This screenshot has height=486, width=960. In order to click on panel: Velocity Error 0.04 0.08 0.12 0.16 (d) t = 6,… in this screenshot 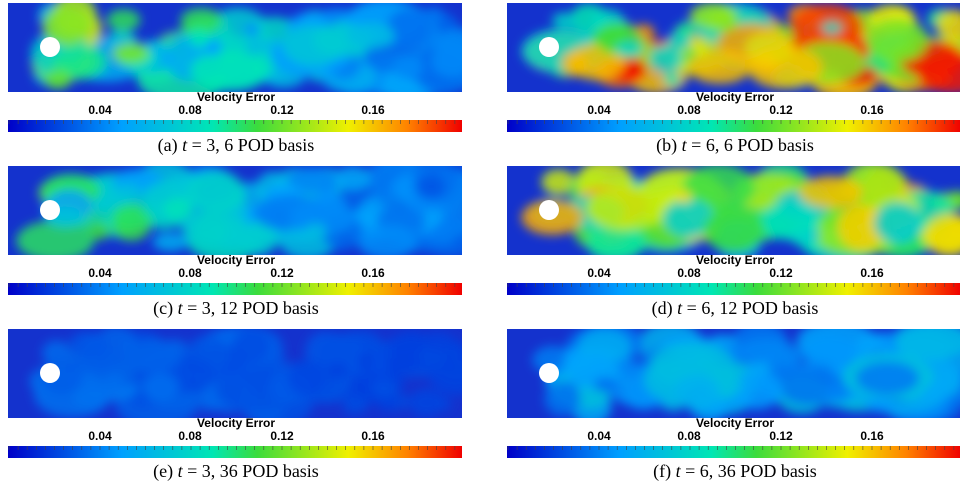, I will do `click(733, 242)`.